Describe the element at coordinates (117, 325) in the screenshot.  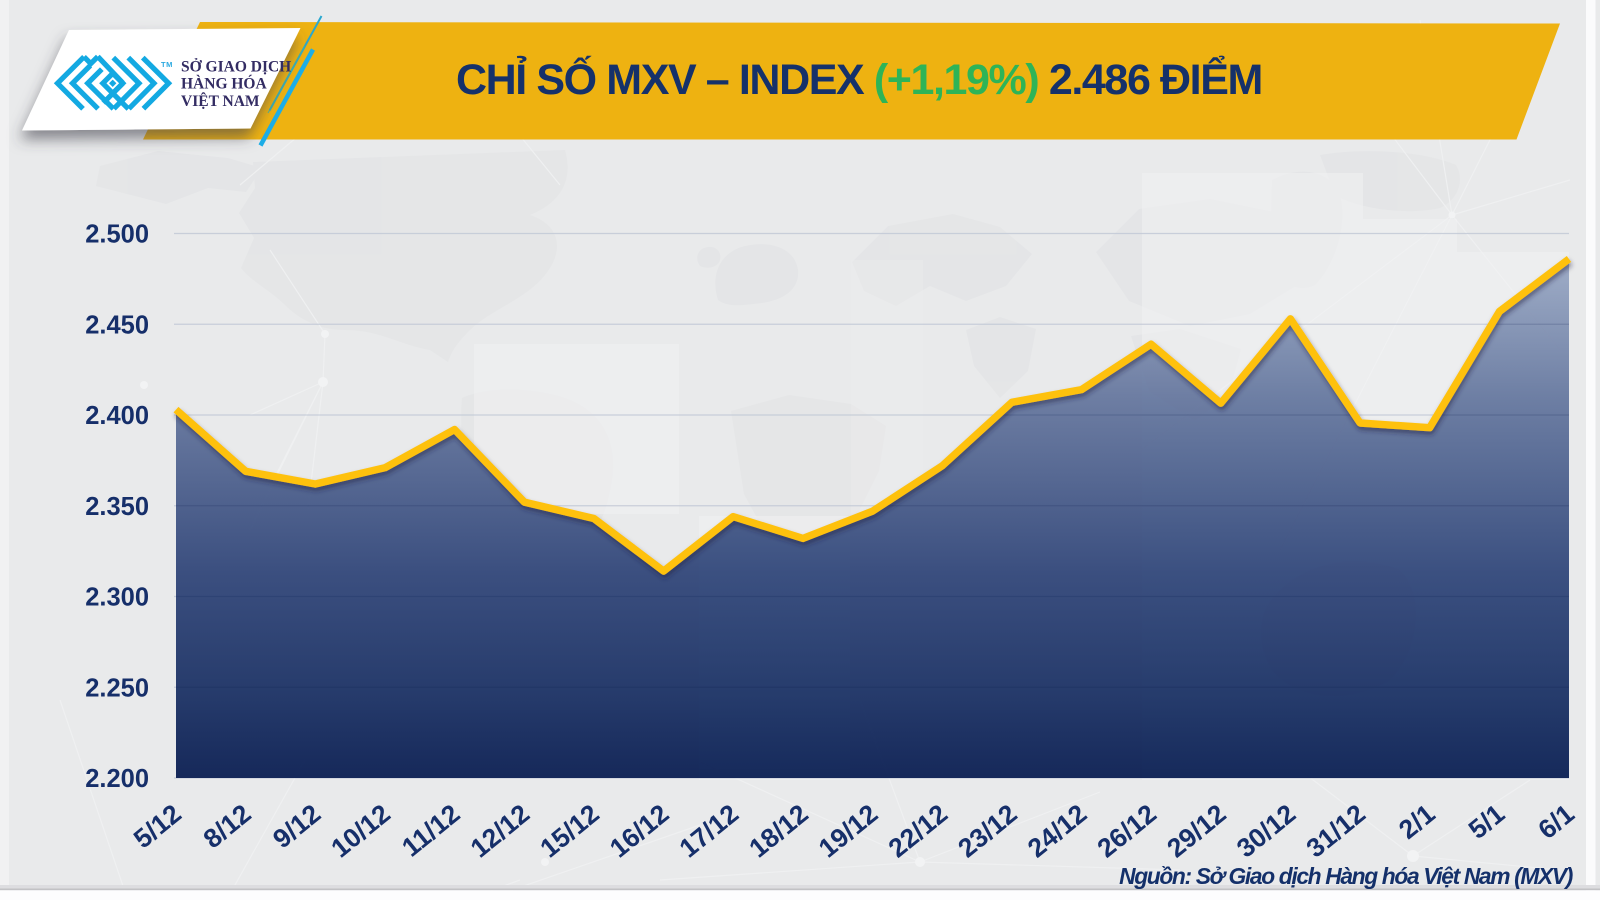
I see `svg-text: 2.450` at that location.